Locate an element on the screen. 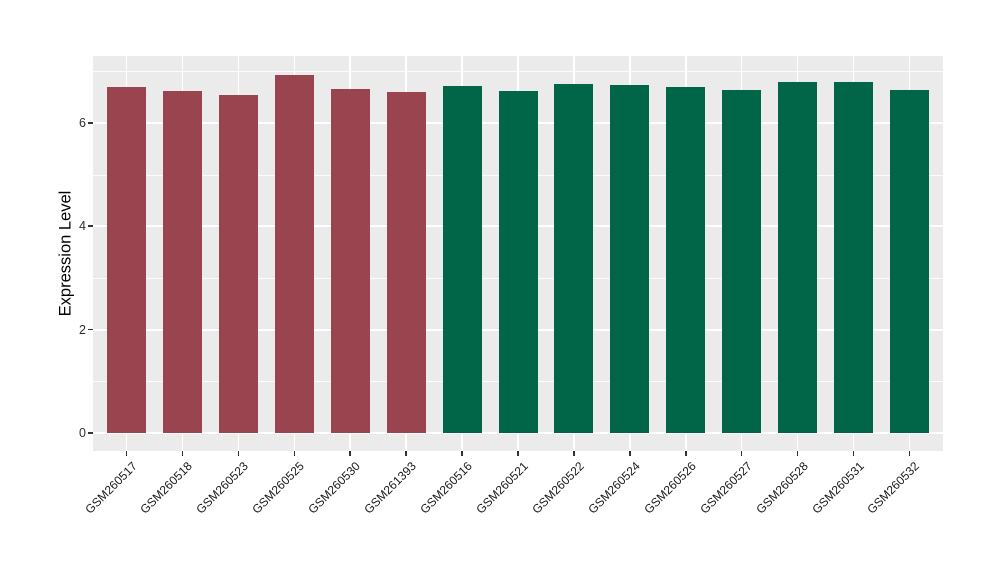  bar-GSM260525 is located at coordinates (294, 254).